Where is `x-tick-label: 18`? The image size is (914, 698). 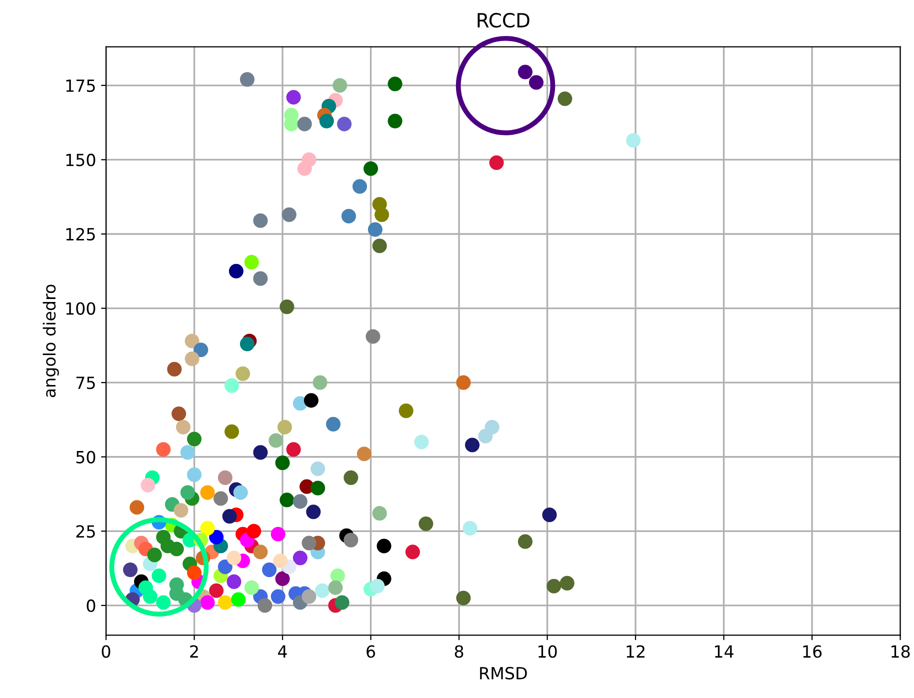 x-tick-label: 18 is located at coordinates (901, 651).